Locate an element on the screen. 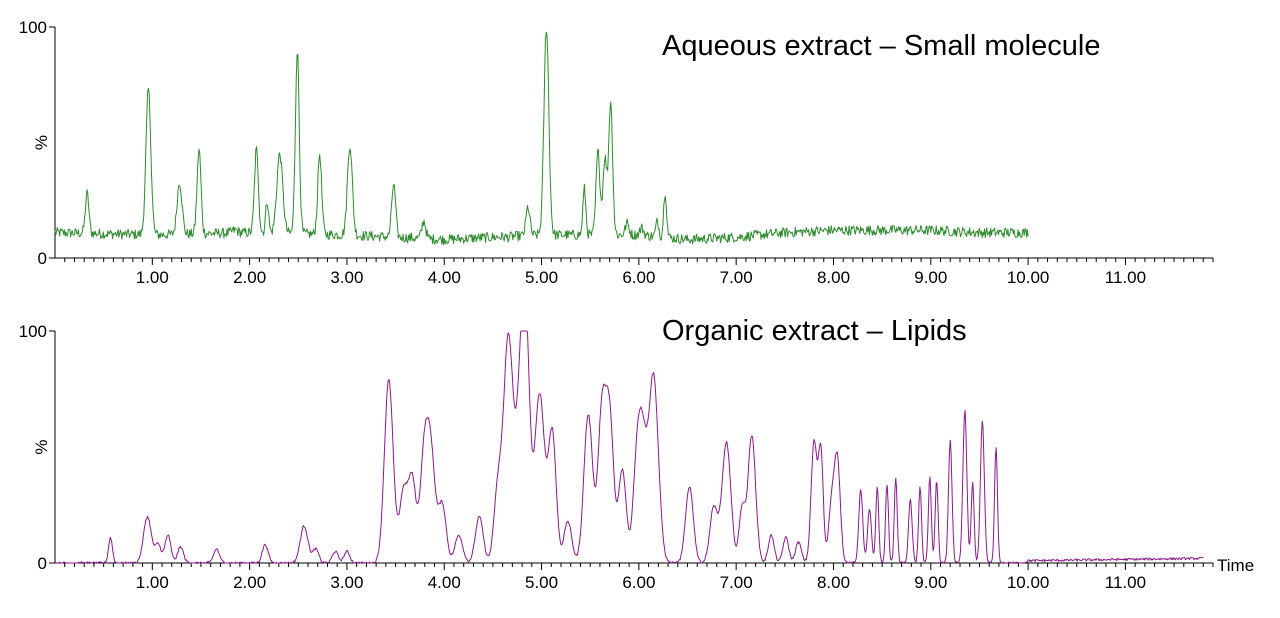  organic-x-tick-label: 9.00 is located at coordinates (930, 582).